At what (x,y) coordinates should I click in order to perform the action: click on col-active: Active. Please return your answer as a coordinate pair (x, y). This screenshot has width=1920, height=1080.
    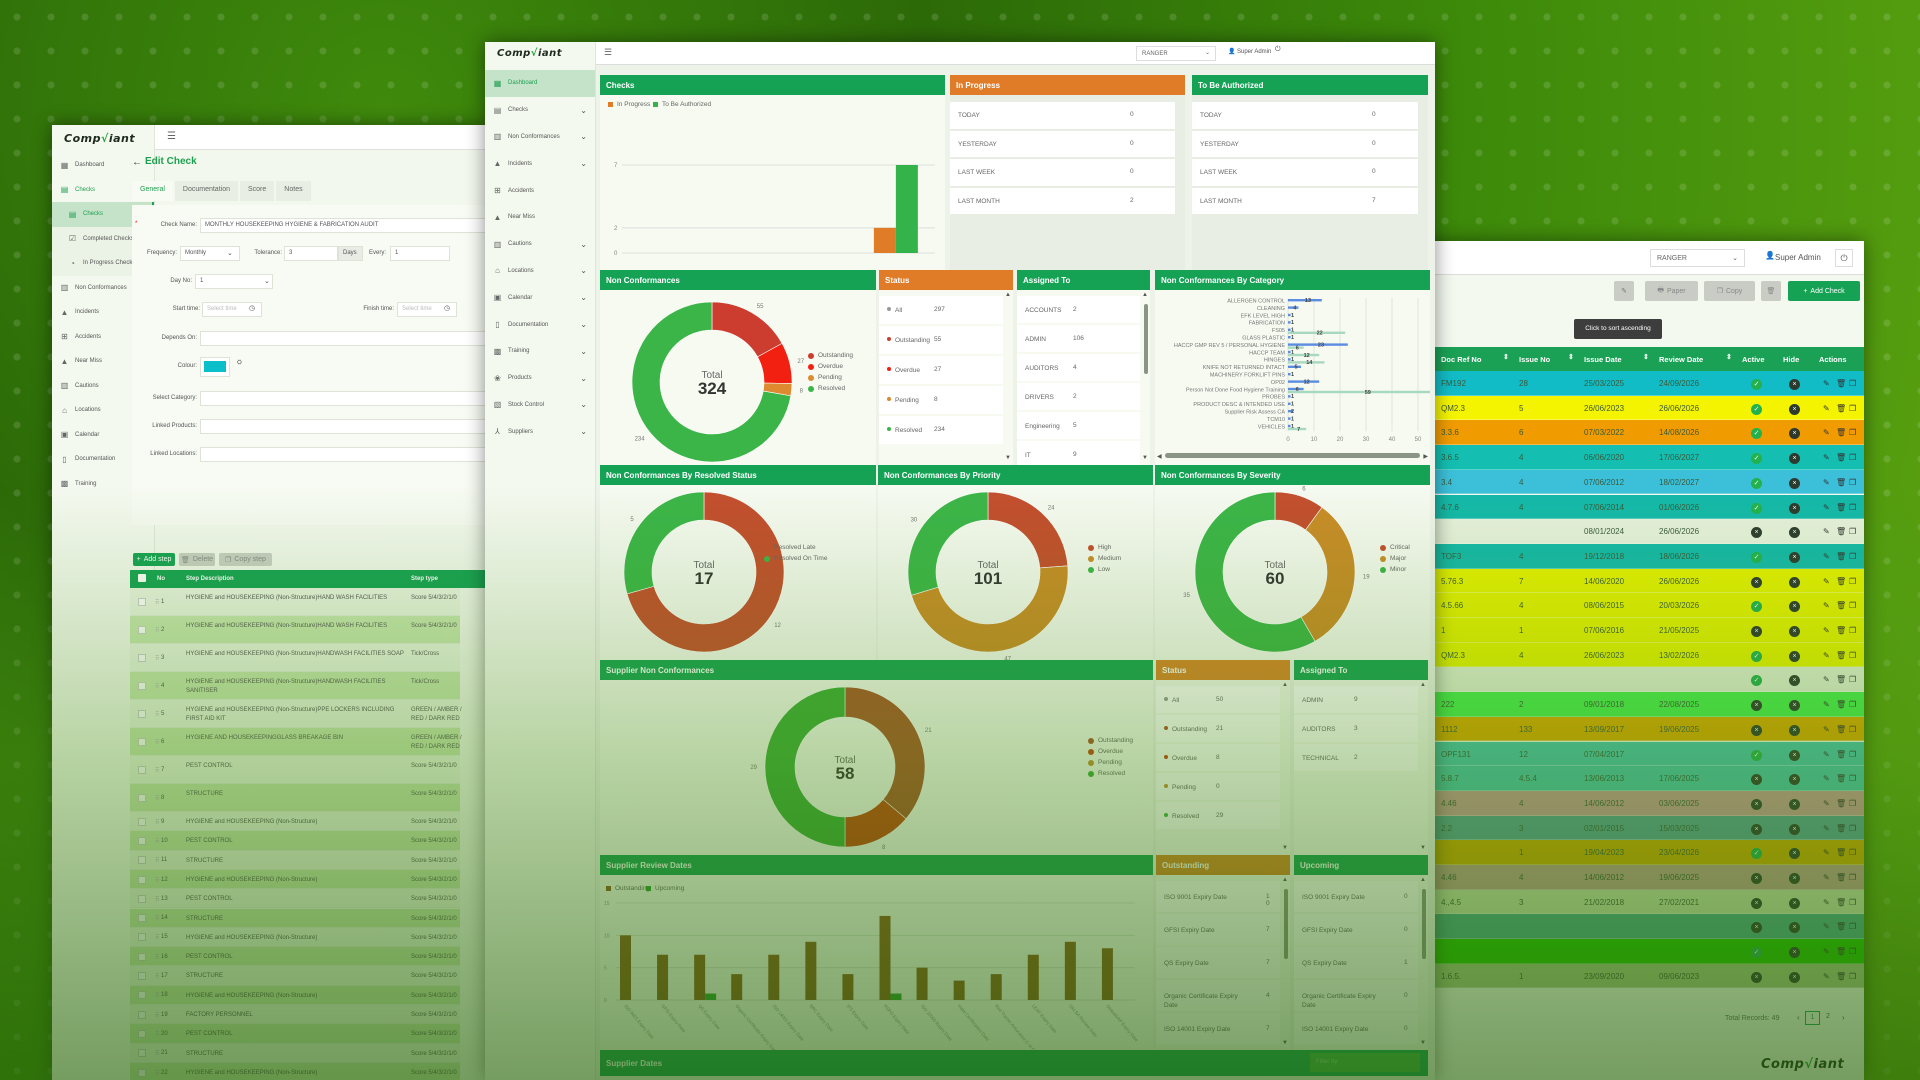
    Looking at the image, I should click on (1753, 359).